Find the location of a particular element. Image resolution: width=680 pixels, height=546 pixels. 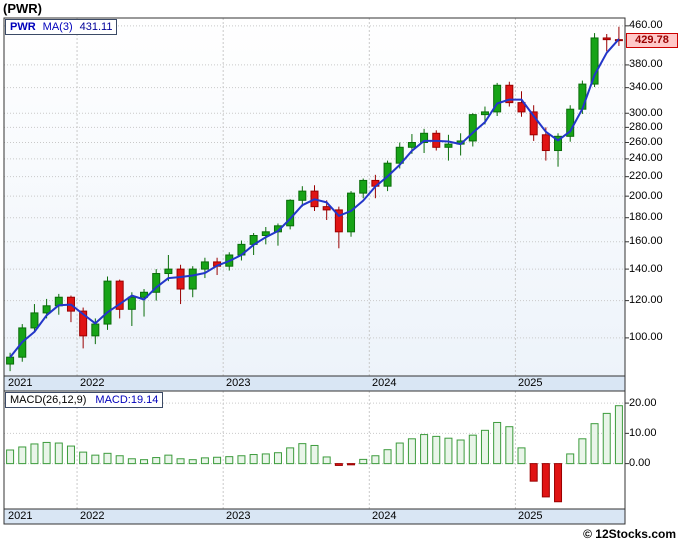

year-label: 2024 is located at coordinates (384, 516).